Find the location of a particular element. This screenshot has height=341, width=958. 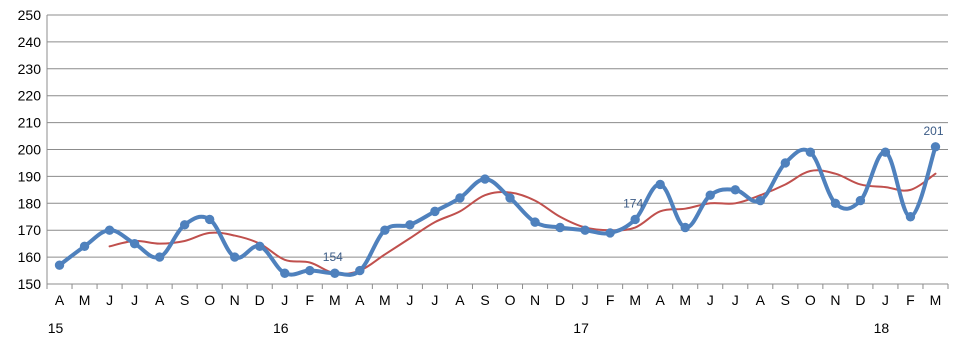

data-label: 174 is located at coordinates (633, 203).